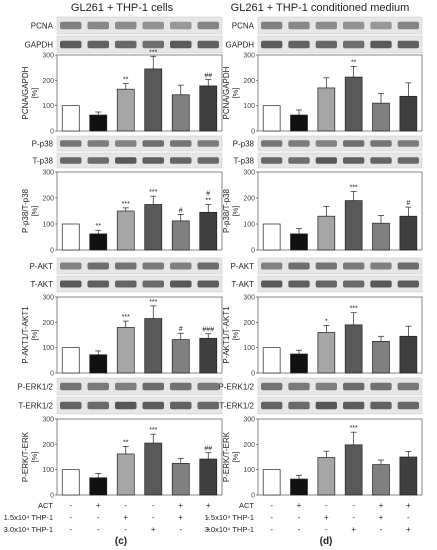 The image size is (437, 550). Describe the element at coordinates (39, 45) in the screenshot. I see `blot-label: GAPDH` at that location.